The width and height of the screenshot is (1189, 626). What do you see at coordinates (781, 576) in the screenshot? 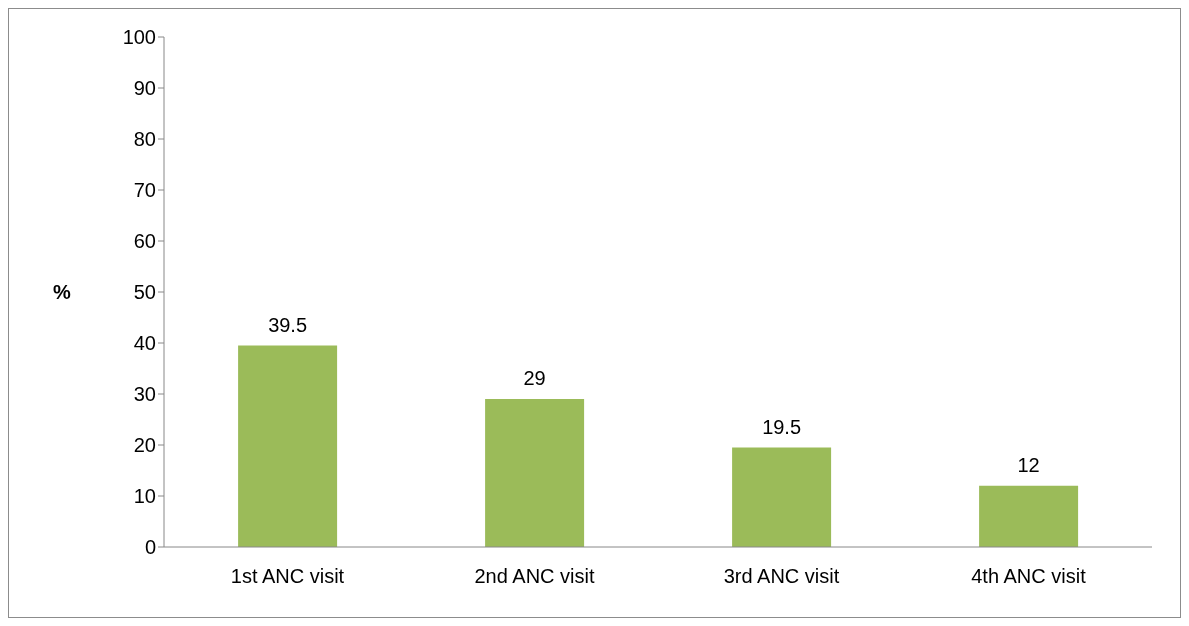
I see `x-tick-label: 3rd ANC visit` at bounding box center [781, 576].